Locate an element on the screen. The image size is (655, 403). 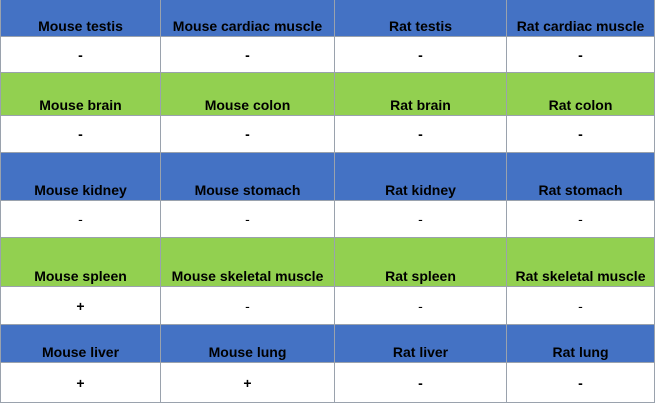
tissue-label: Rat testis is located at coordinates (421, 18).